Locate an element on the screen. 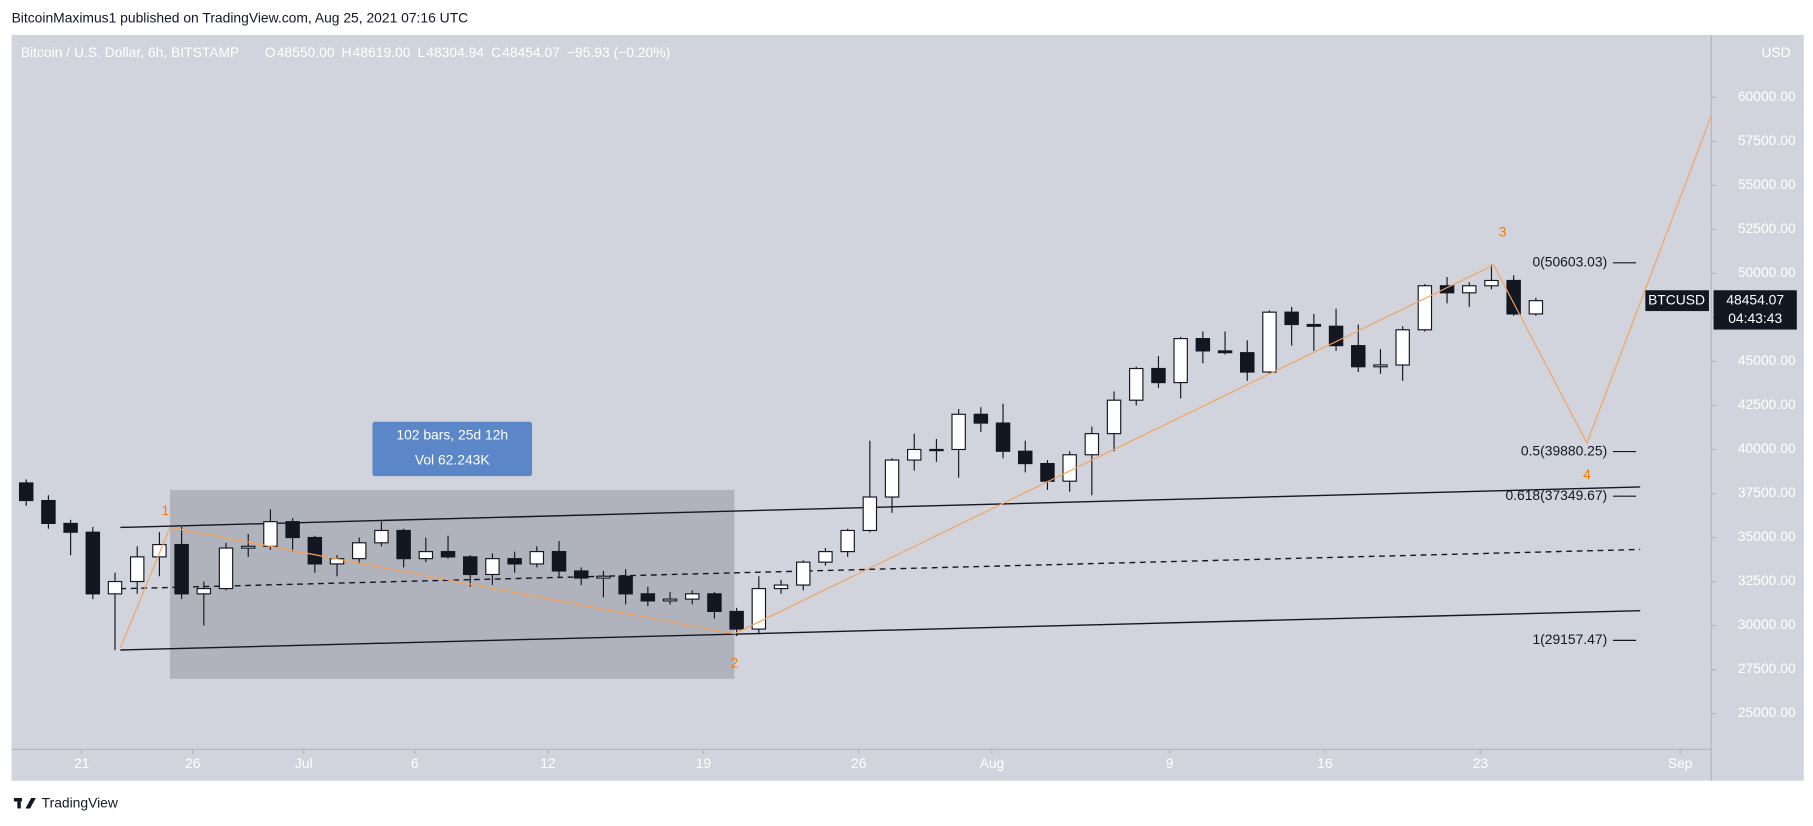 The width and height of the screenshot is (1813, 826). x-tick-label: 9 is located at coordinates (1170, 763).